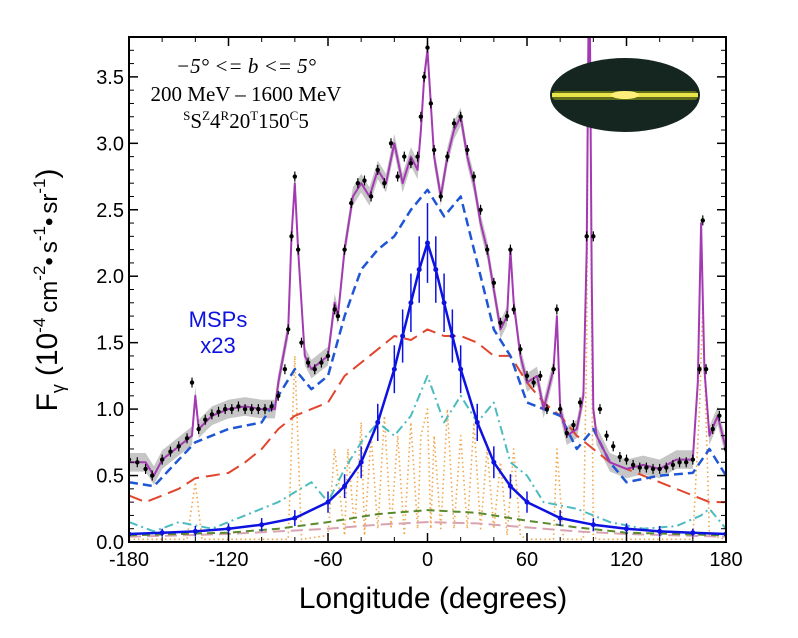 This screenshot has height=638, width=798. Describe the element at coordinates (625, 95) in the screenshot. I see `sky-map-center` at that location.